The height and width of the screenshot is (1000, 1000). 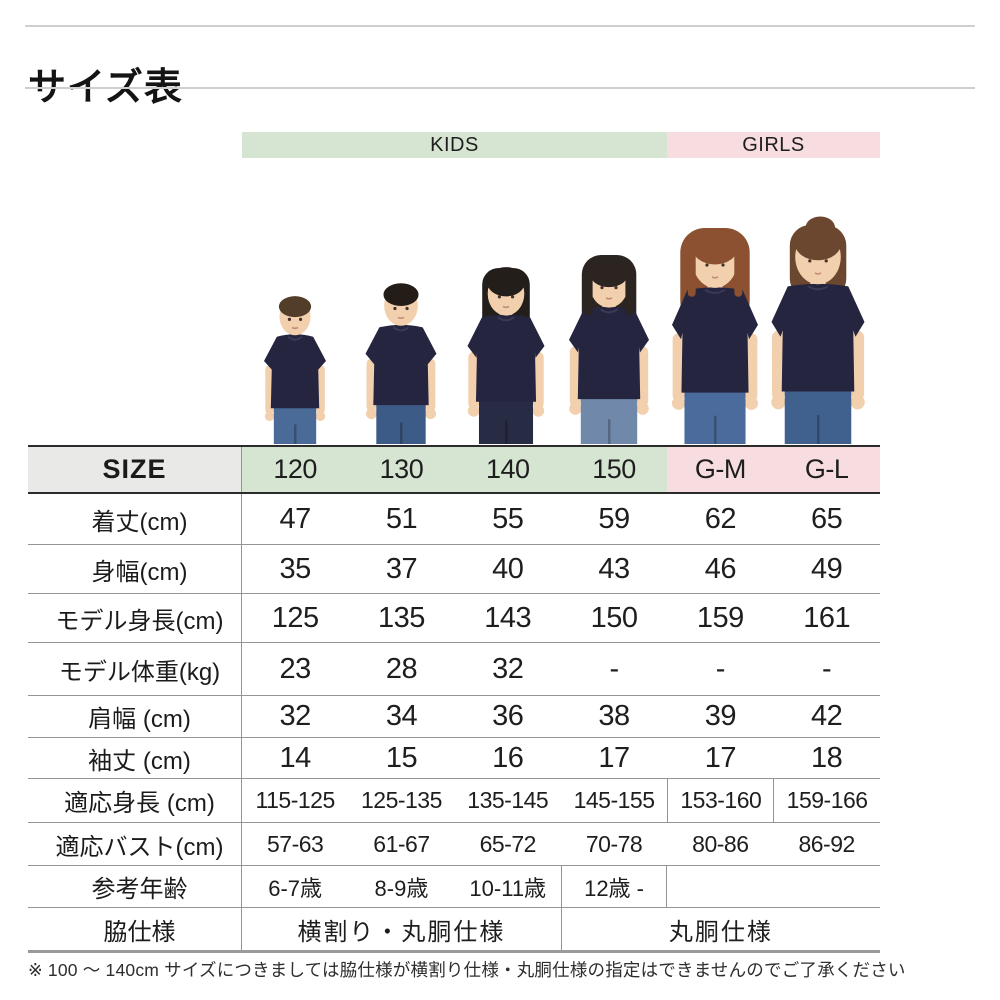 I want to click on table-cell: 40, so click(x=508, y=568).